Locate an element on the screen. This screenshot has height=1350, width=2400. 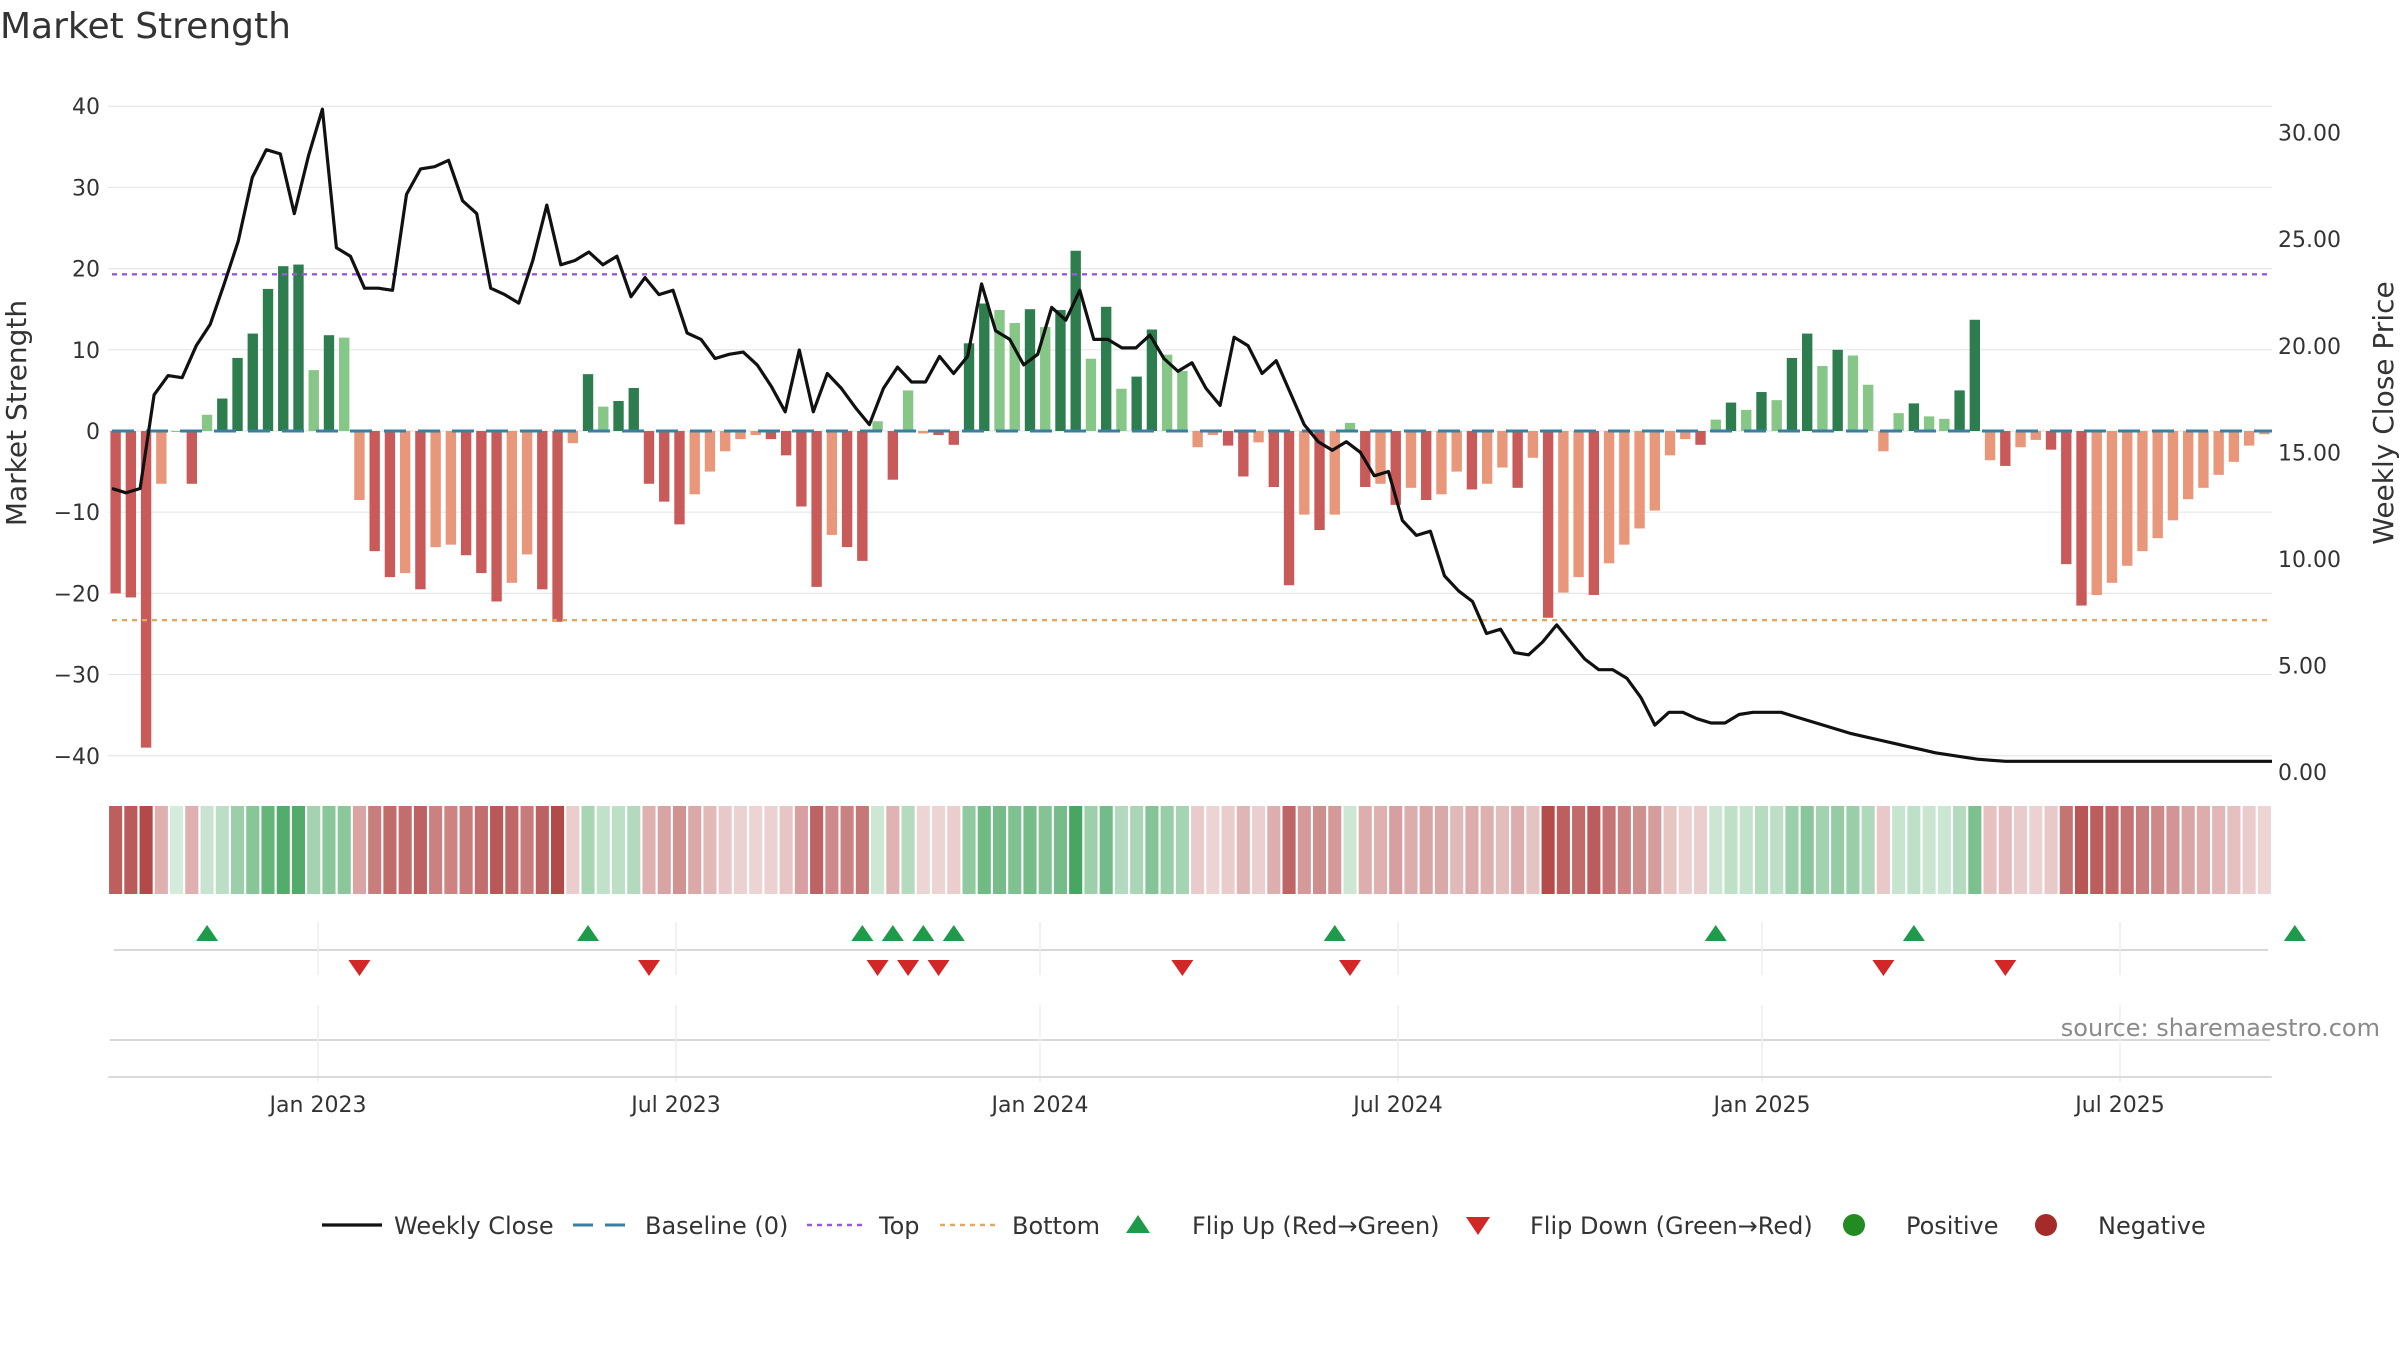
y-tick-label-right: 5.00 is located at coordinates (2302, 666).